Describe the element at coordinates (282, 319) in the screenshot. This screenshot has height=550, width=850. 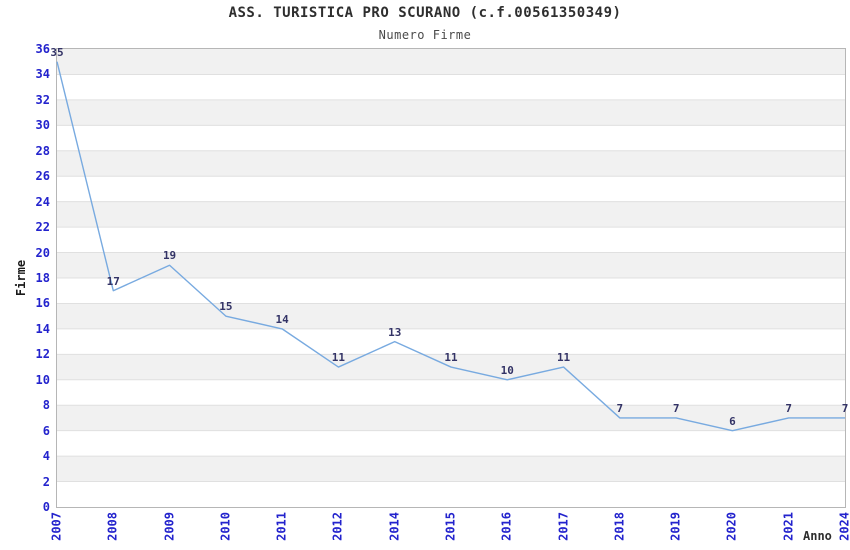
I see `data-label: 14` at that location.